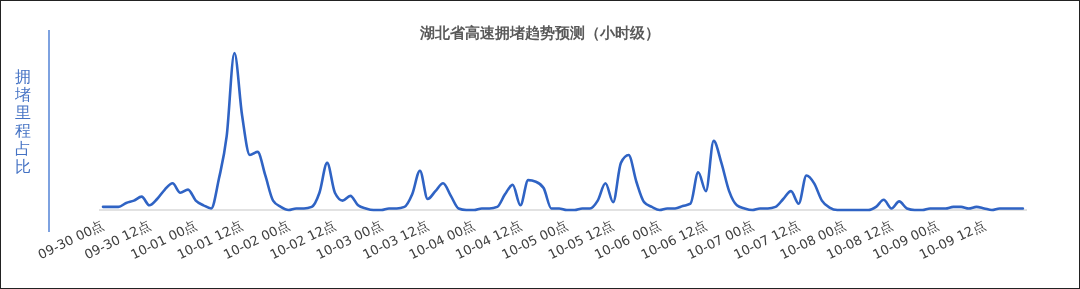 This screenshot has width=1080, height=289. What do you see at coordinates (539, 33) in the screenshot?
I see `chart-title: 湖北省高速拥堵趋势预测（小时级）` at bounding box center [539, 33].